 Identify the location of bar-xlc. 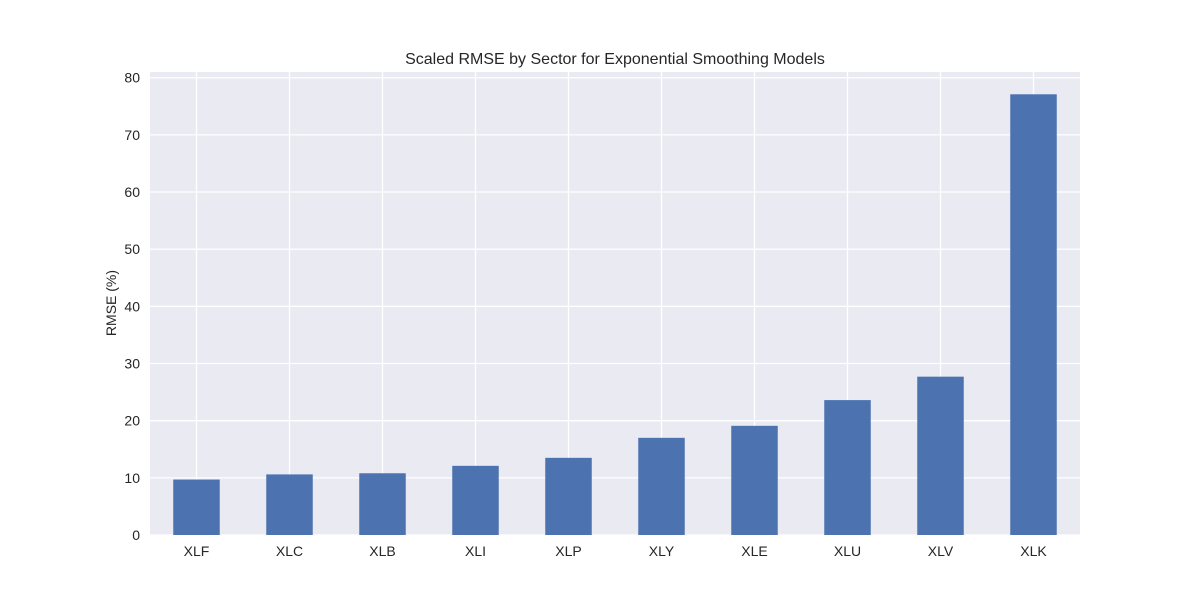
(289, 504).